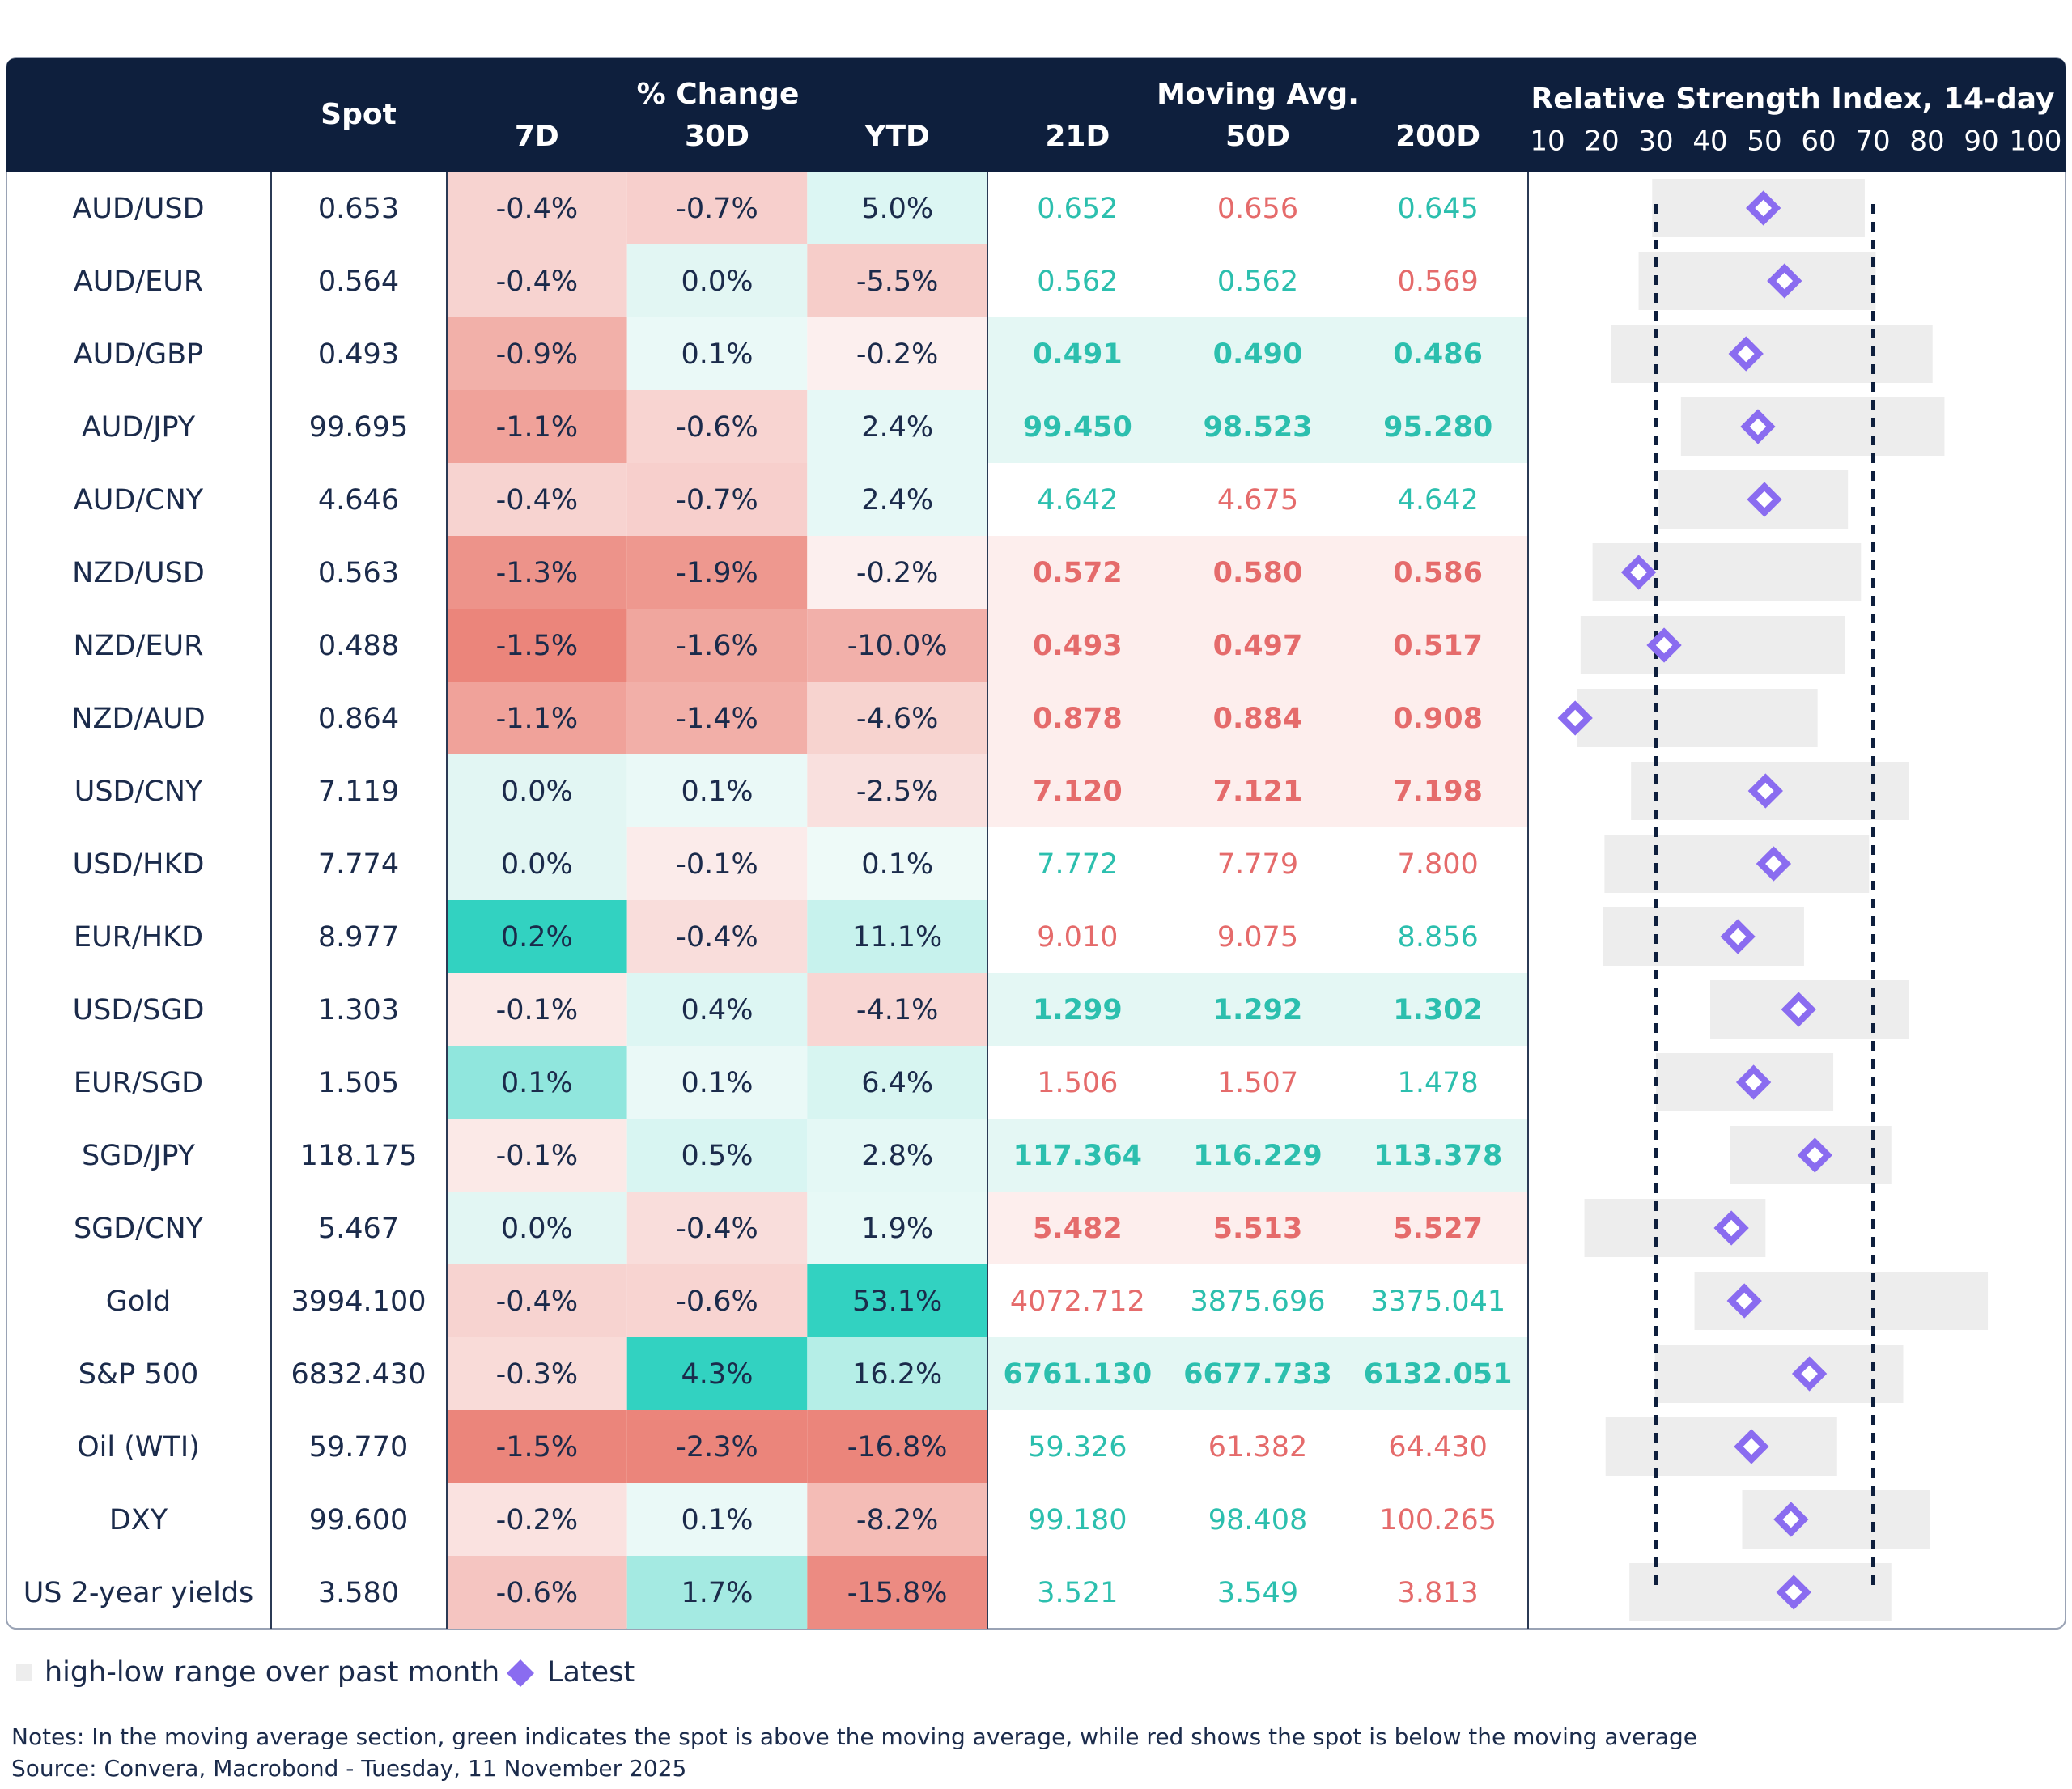 Image resolution: width=2072 pixels, height=1789 pixels. I want to click on ma-value: 3875.696, so click(1257, 1301).